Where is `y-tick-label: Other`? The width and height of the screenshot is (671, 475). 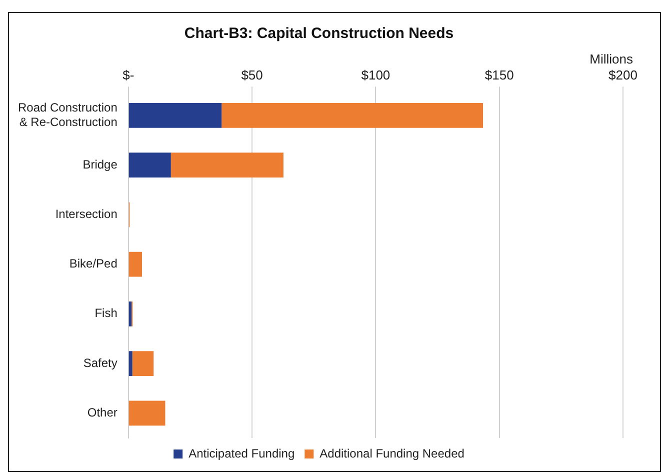 y-tick-label: Other is located at coordinates (102, 413).